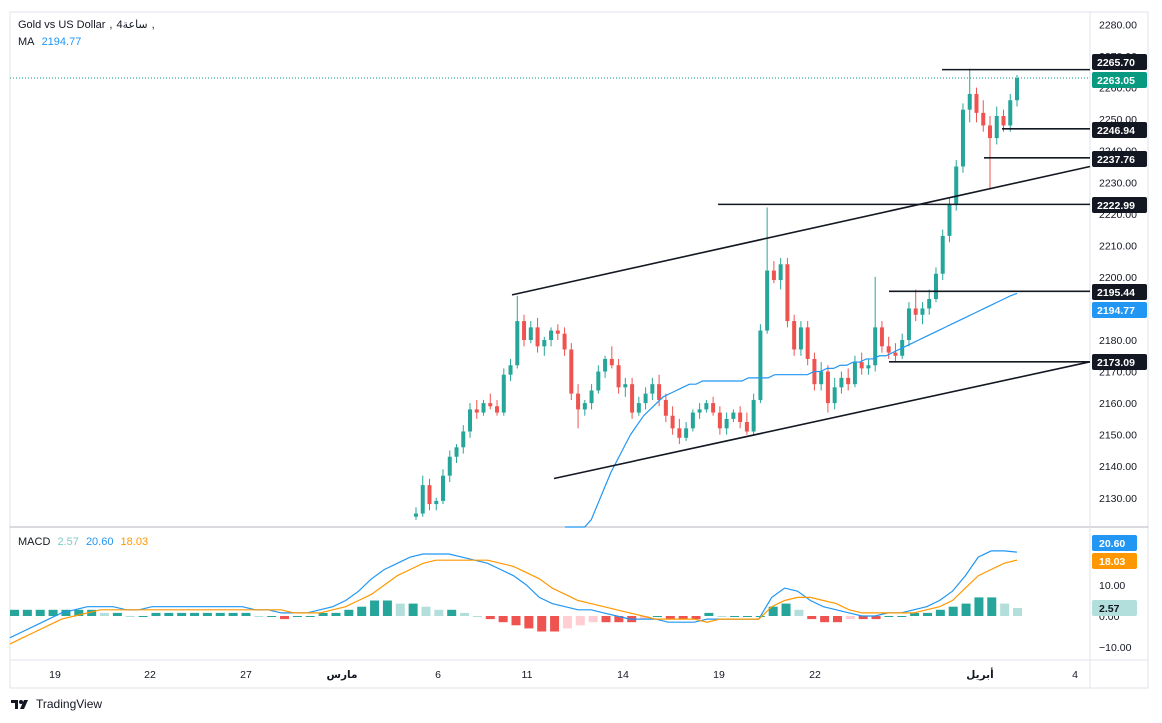  Describe the element at coordinates (1116, 81) in the screenshot. I see `price-tag-label: 2263.05` at that location.